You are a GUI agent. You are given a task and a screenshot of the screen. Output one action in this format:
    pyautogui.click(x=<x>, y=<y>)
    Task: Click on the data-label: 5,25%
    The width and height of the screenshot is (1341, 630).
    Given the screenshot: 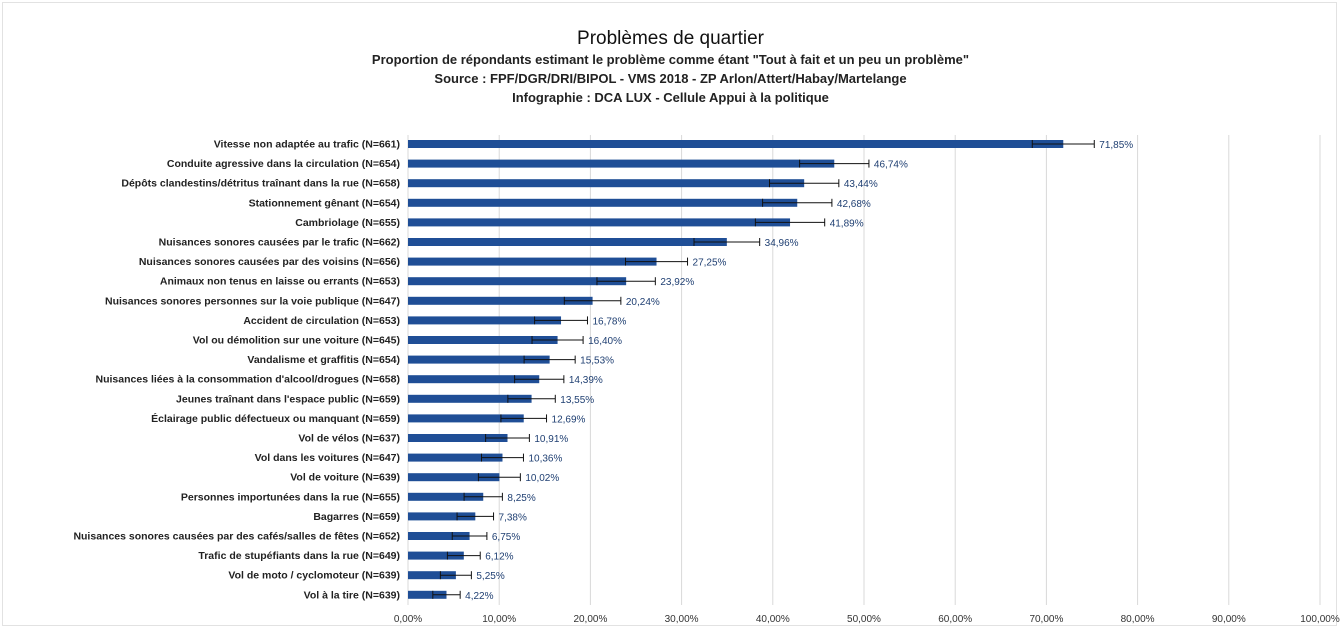 What is the action you would take?
    pyautogui.click(x=490, y=576)
    